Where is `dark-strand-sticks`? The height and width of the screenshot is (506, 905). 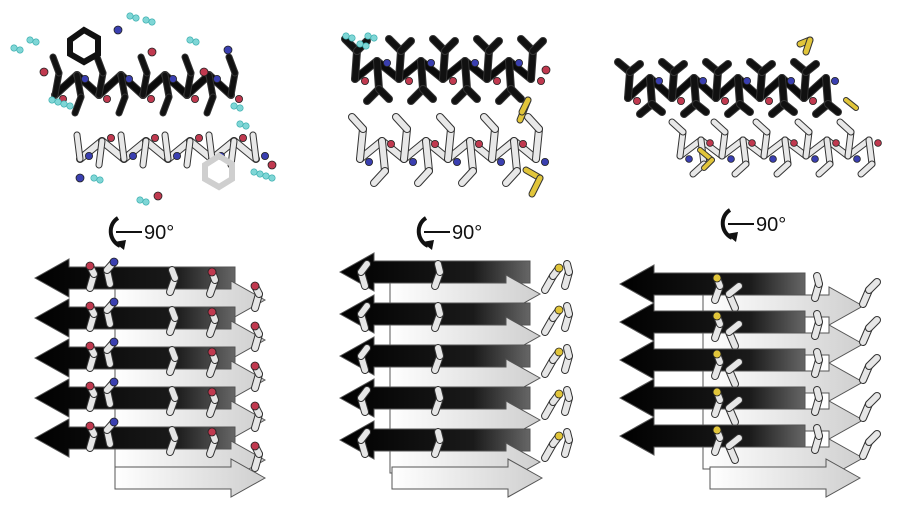
dark-strand-sticks is located at coordinates (141, 71).